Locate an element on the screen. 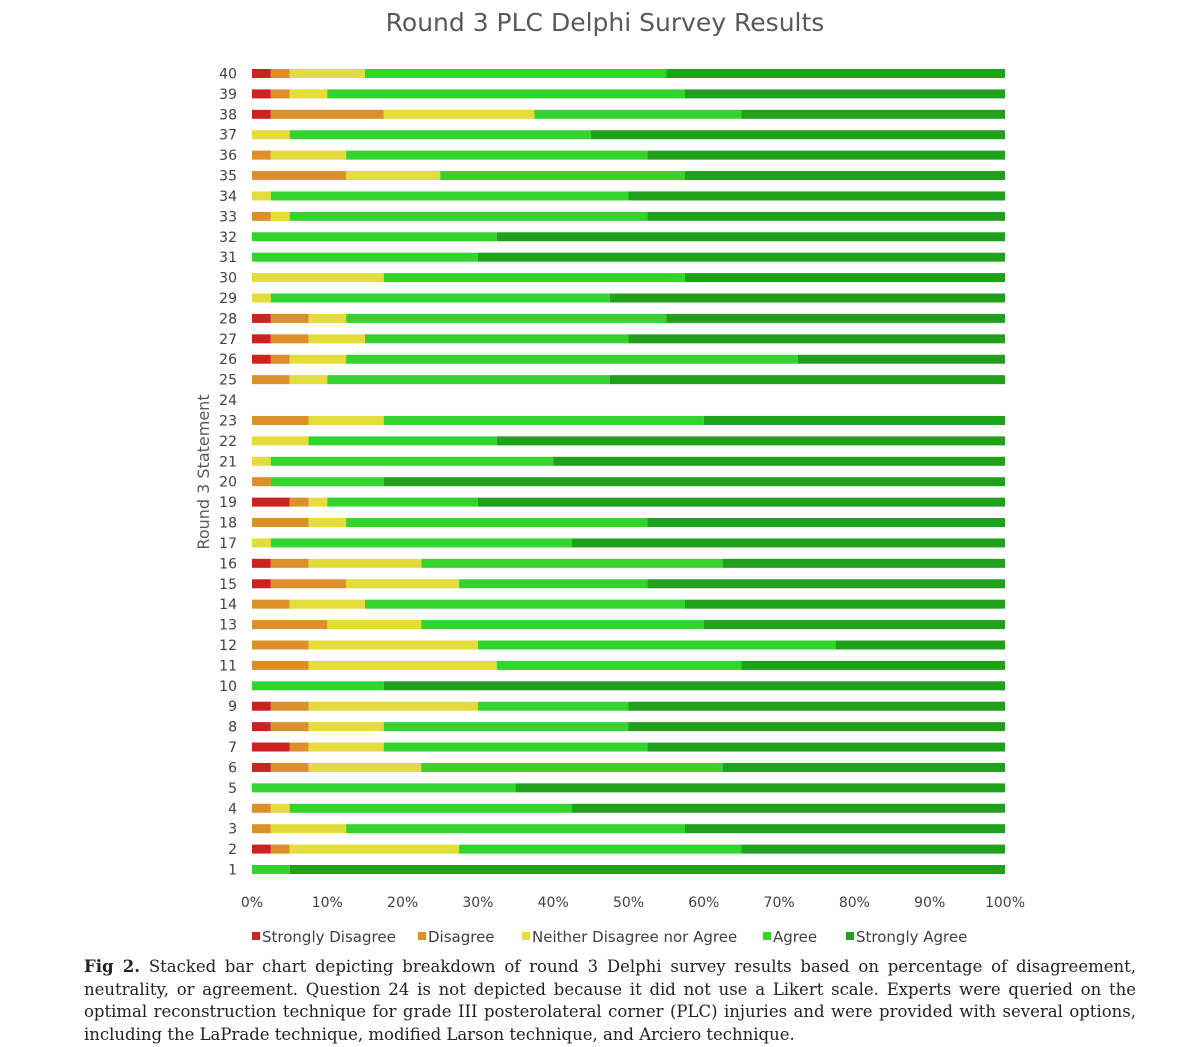  y-tick-label: 1 is located at coordinates (232, 871).